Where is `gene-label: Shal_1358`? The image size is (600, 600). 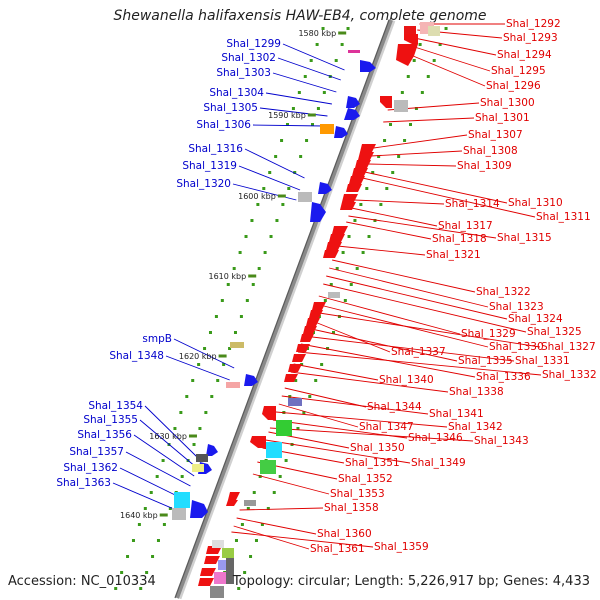 gene-label: Shal_1358 is located at coordinates (351, 508).